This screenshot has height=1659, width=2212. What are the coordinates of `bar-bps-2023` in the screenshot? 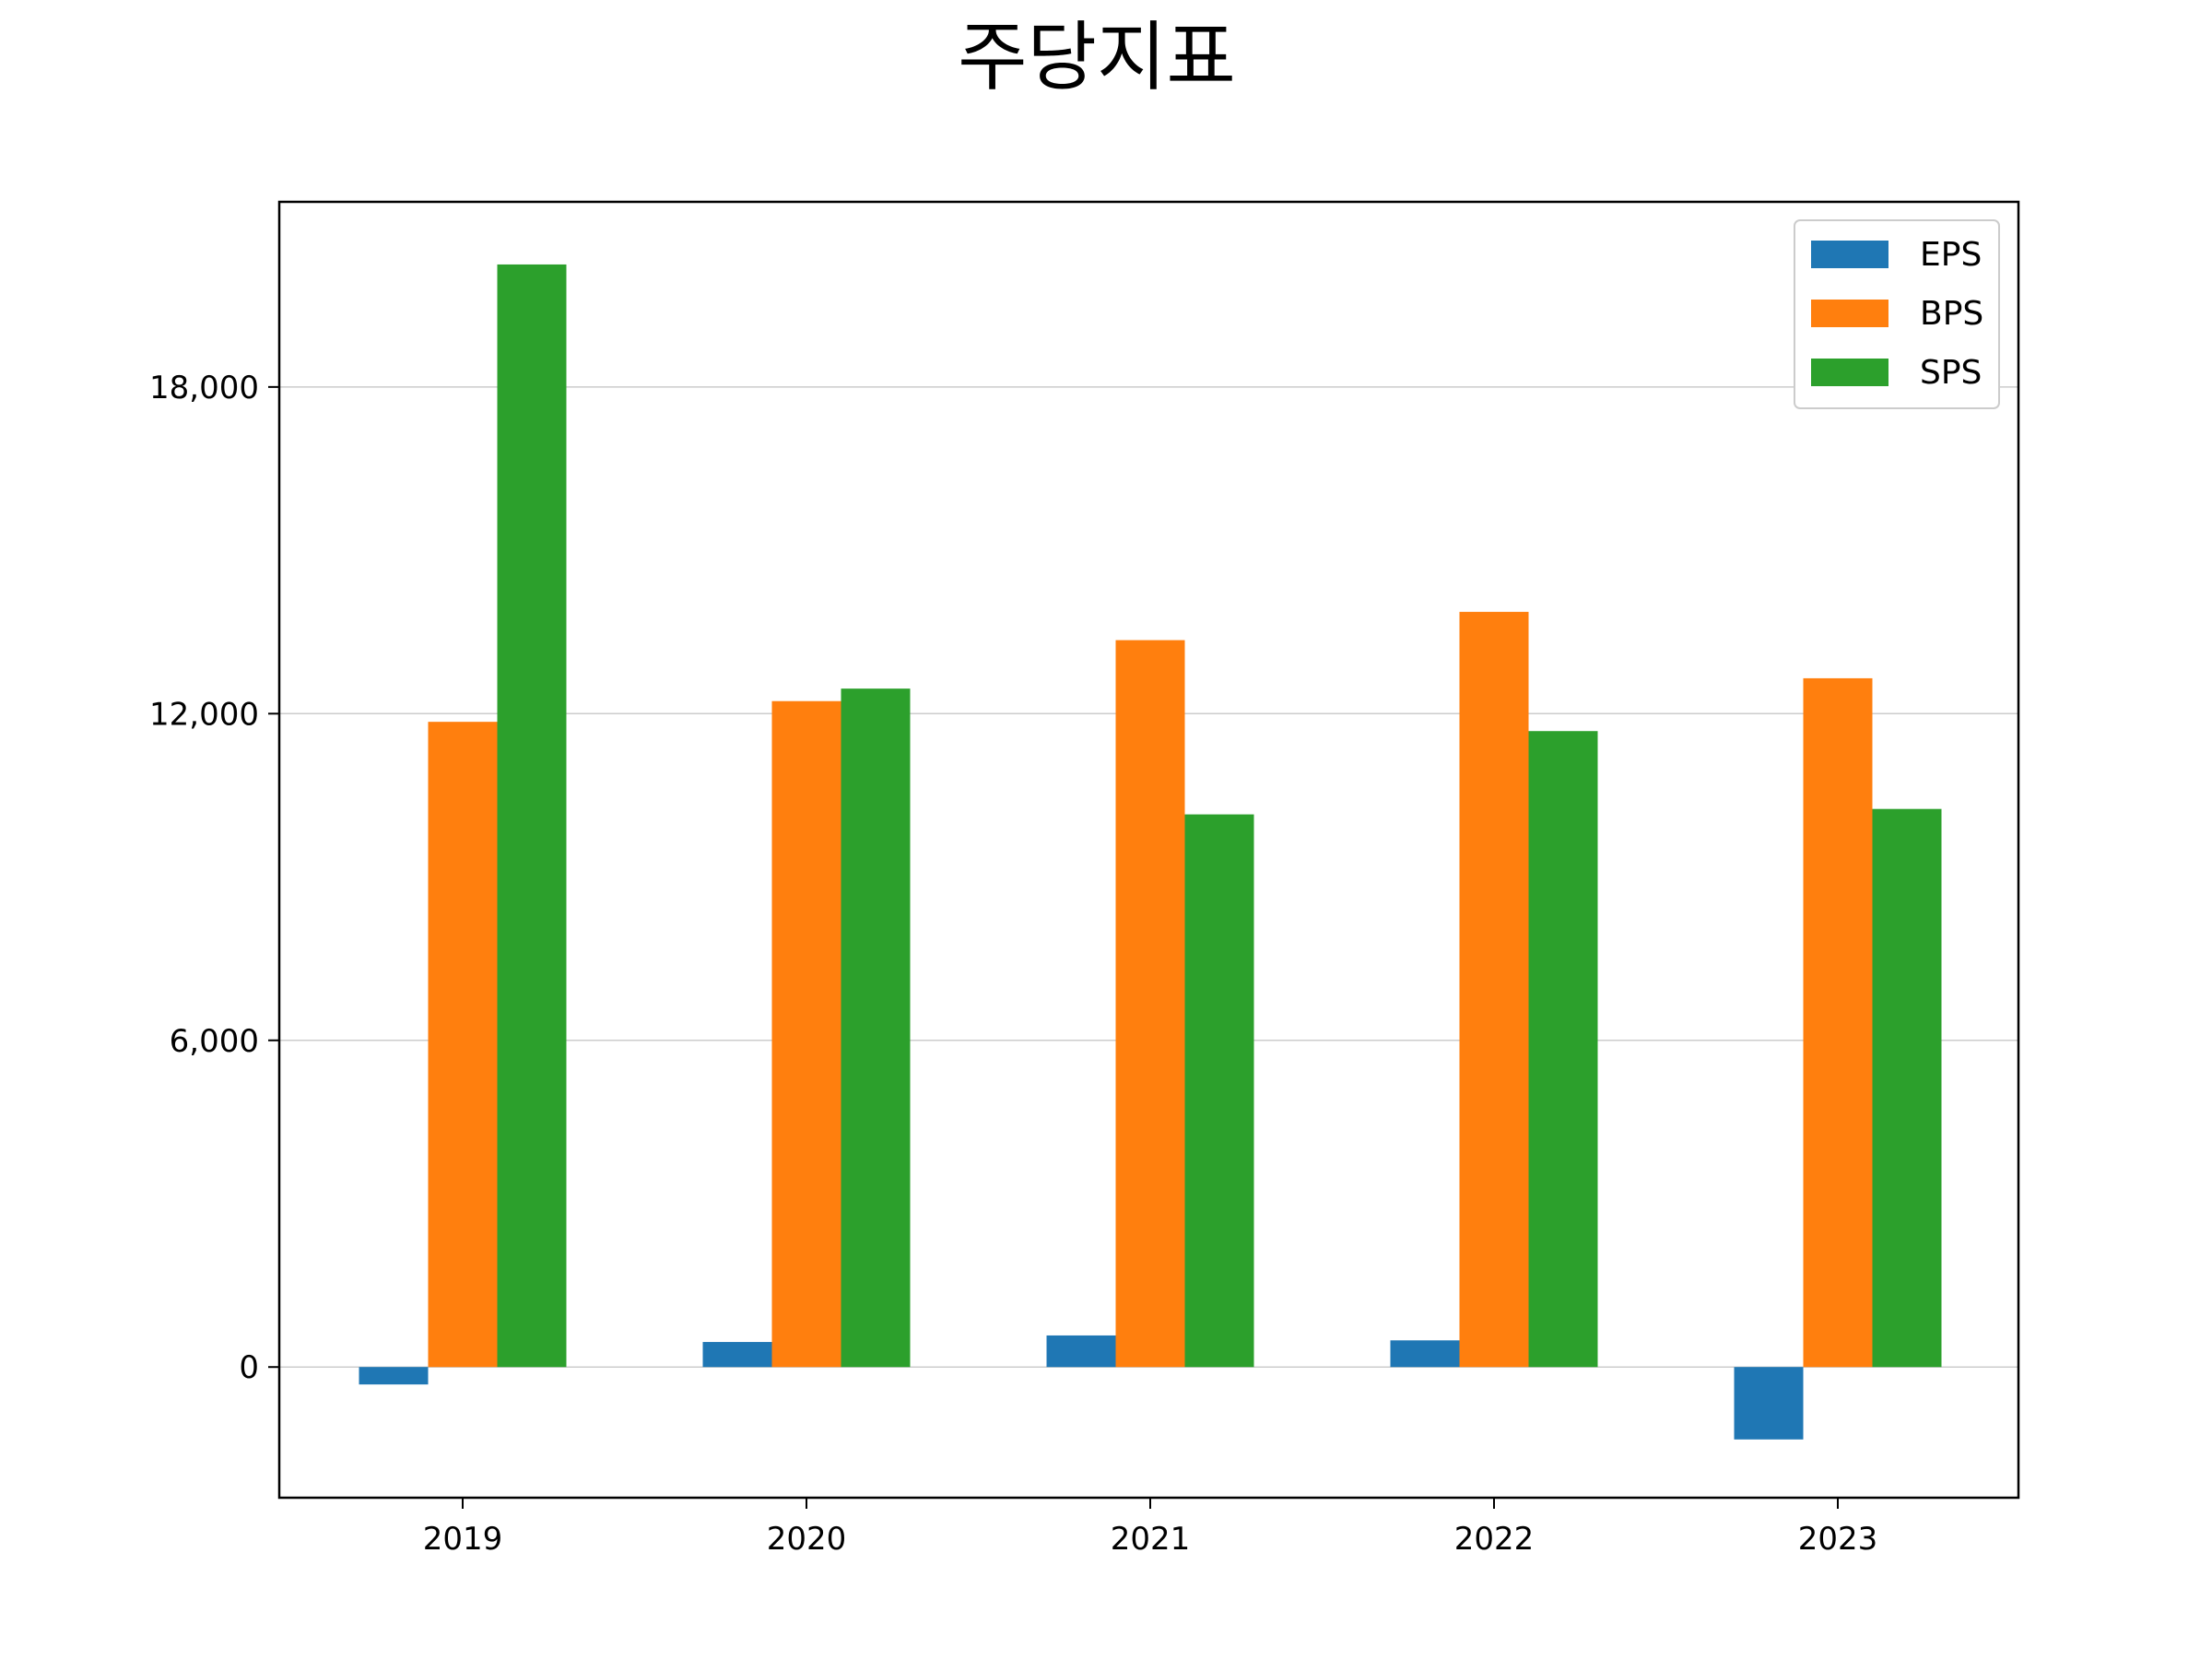 It's located at (1838, 1022).